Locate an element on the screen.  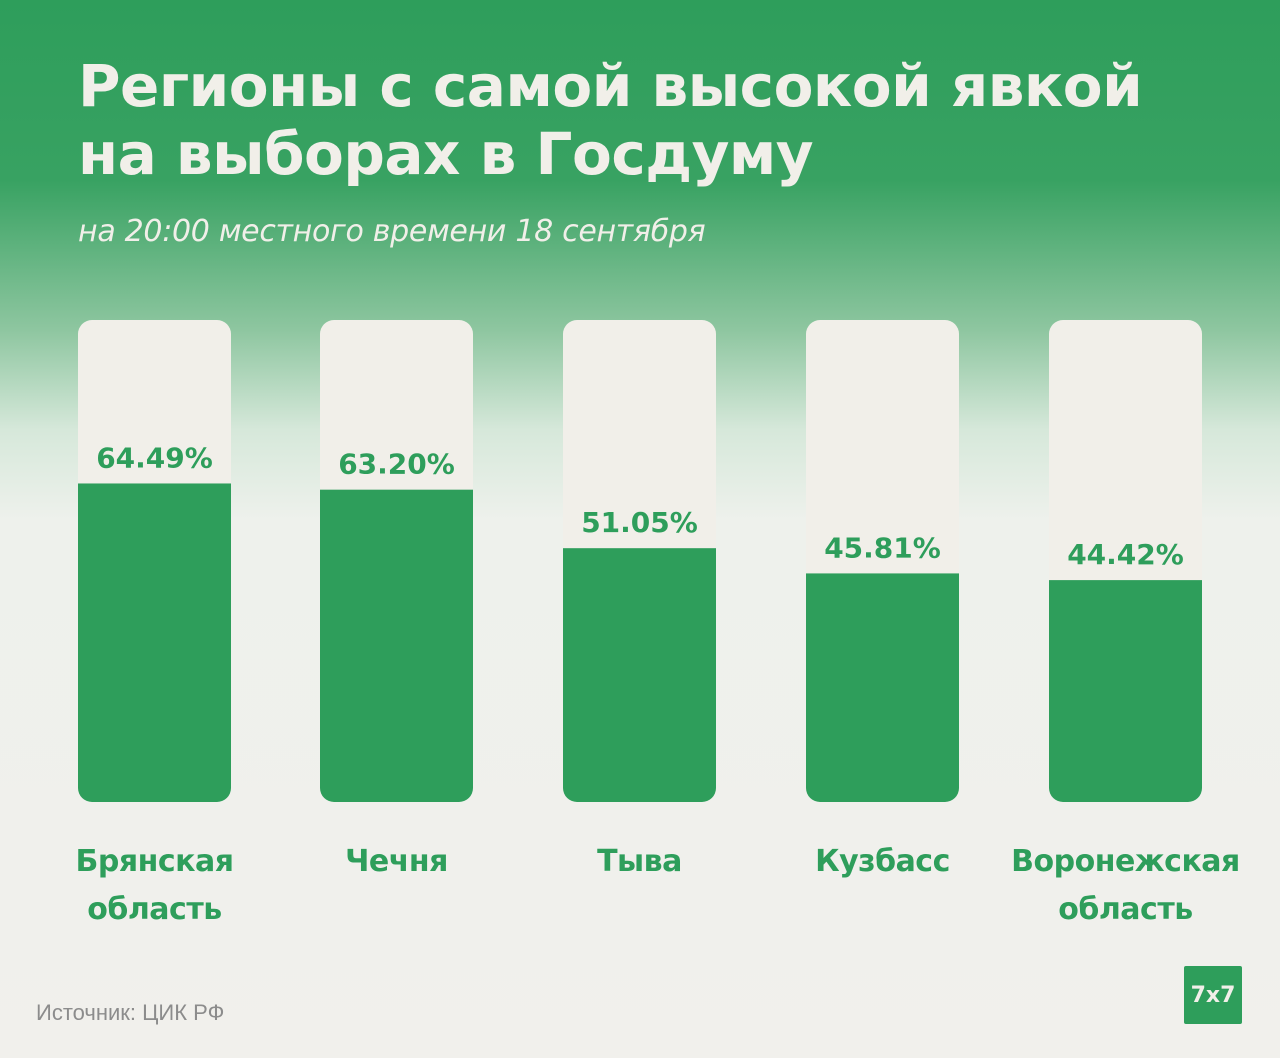
title-line-1: Регионы с самой высокой явкой is located at coordinates (610, 86).